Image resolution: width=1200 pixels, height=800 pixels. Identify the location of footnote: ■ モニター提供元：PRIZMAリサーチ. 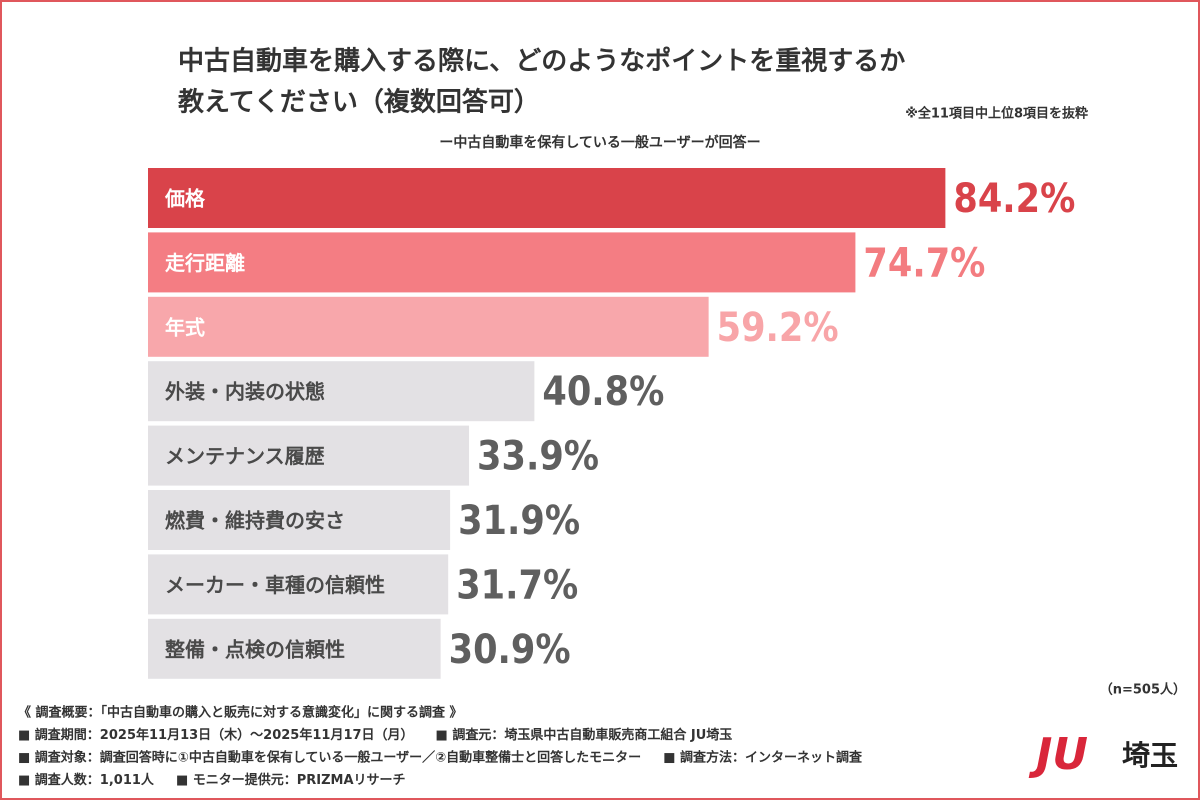
(291, 780).